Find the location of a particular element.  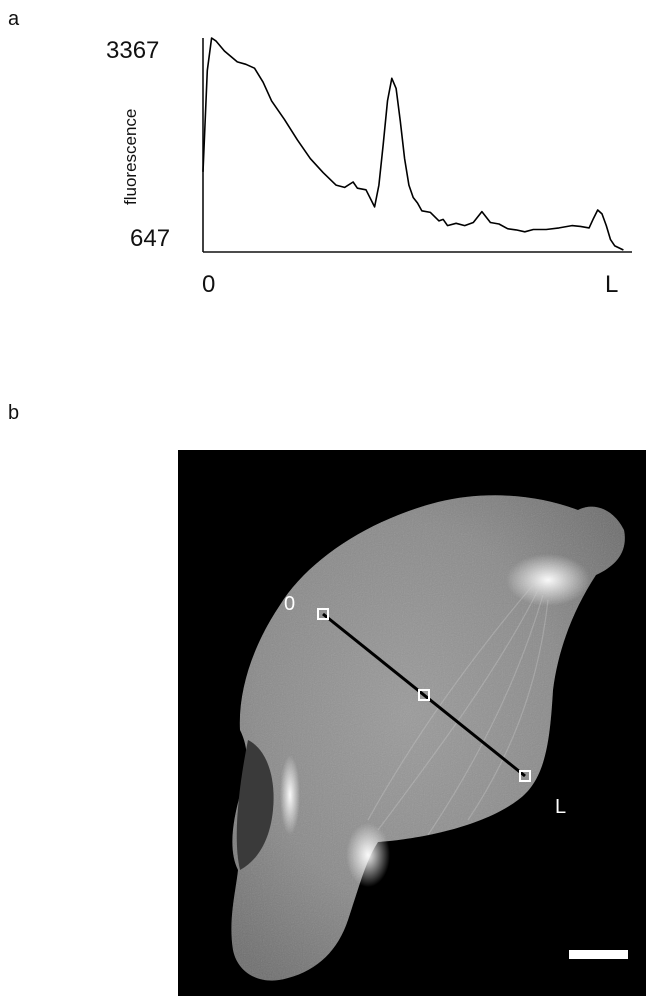

stress-fibers is located at coordinates (458, 710).